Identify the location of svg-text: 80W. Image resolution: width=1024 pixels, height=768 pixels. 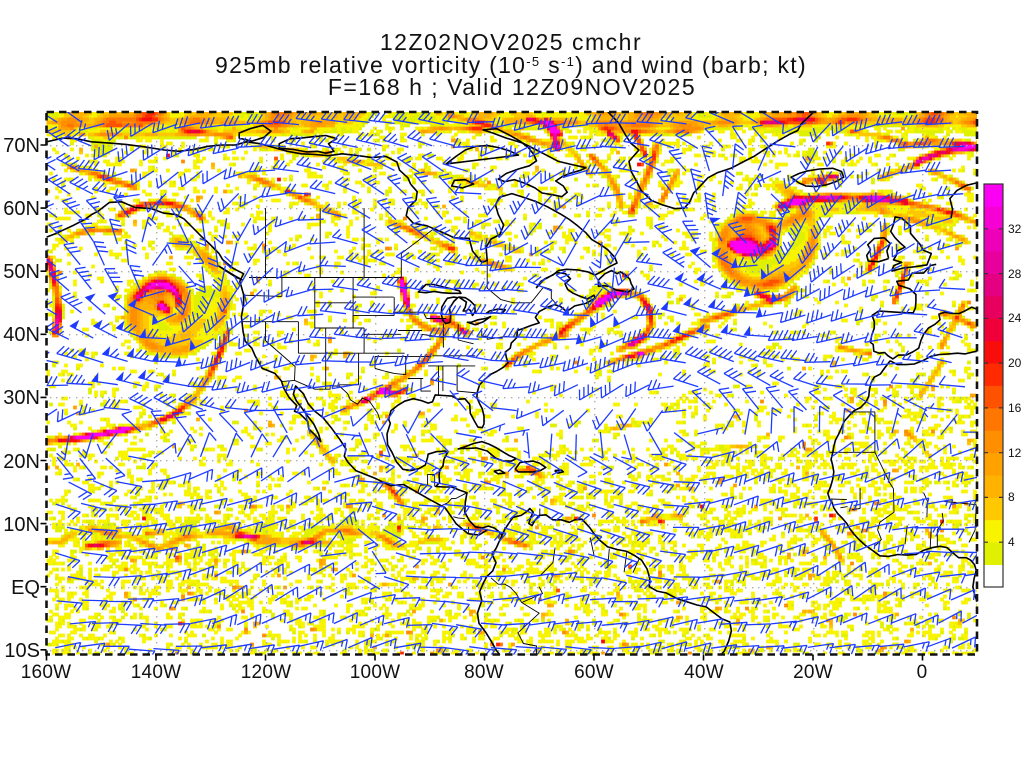
(484, 672).